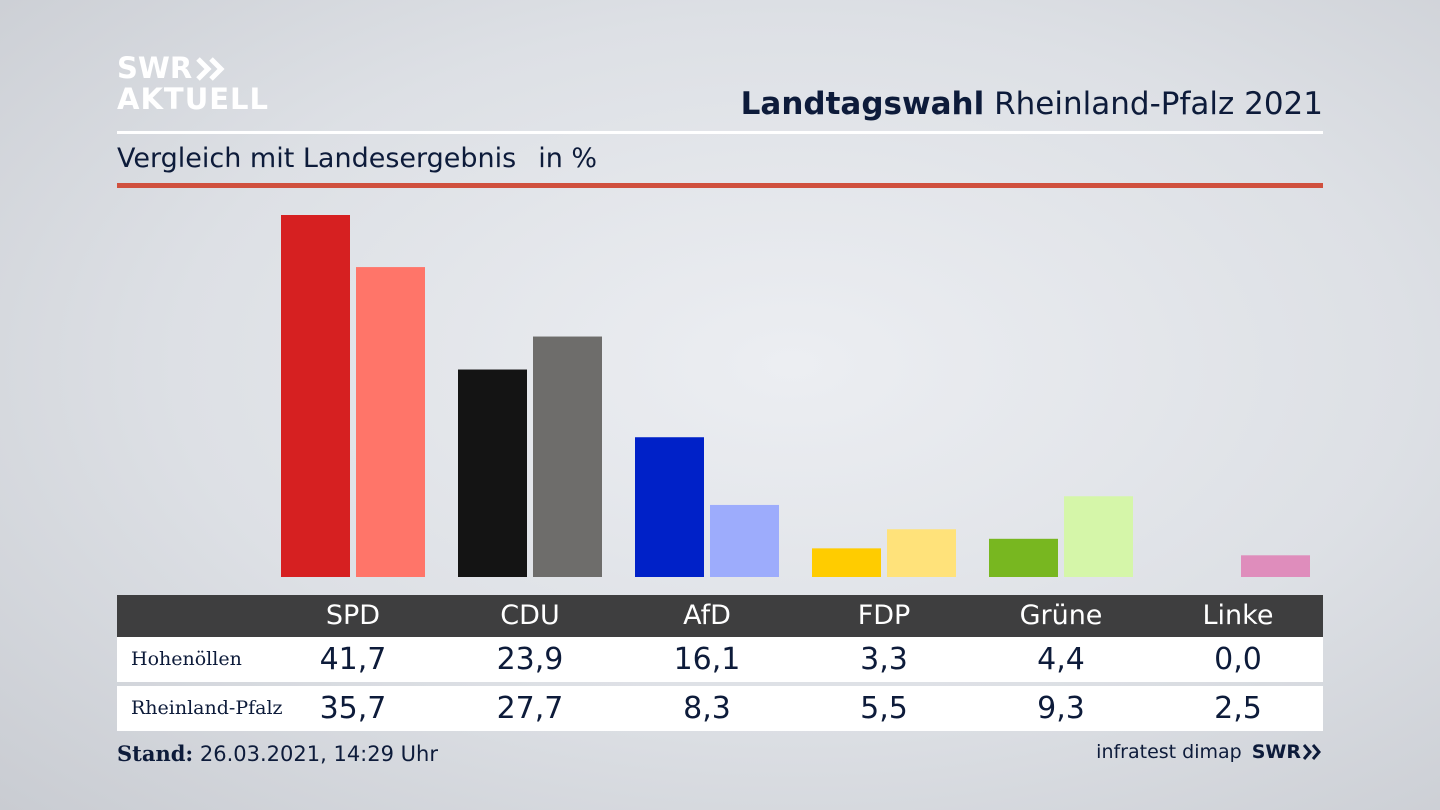  I want to click on value-cell-gruene: 4,4, so click(1061, 659).